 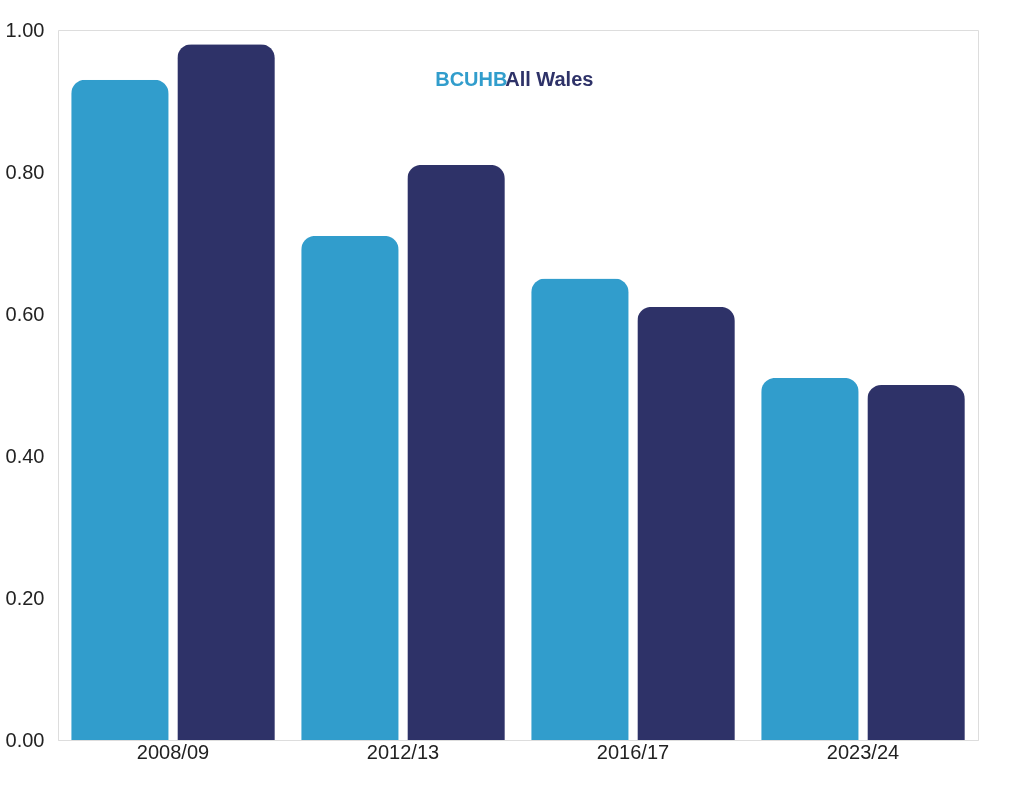 What do you see at coordinates (403, 751) in the screenshot?
I see `x-tick-label: 2012/13` at bounding box center [403, 751].